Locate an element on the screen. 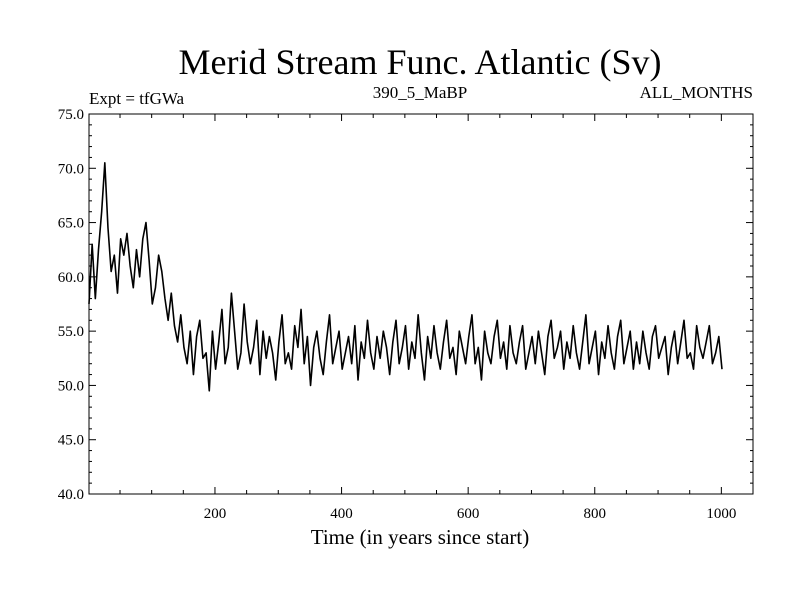  y-tick-label: 50.0 is located at coordinates (71, 386).